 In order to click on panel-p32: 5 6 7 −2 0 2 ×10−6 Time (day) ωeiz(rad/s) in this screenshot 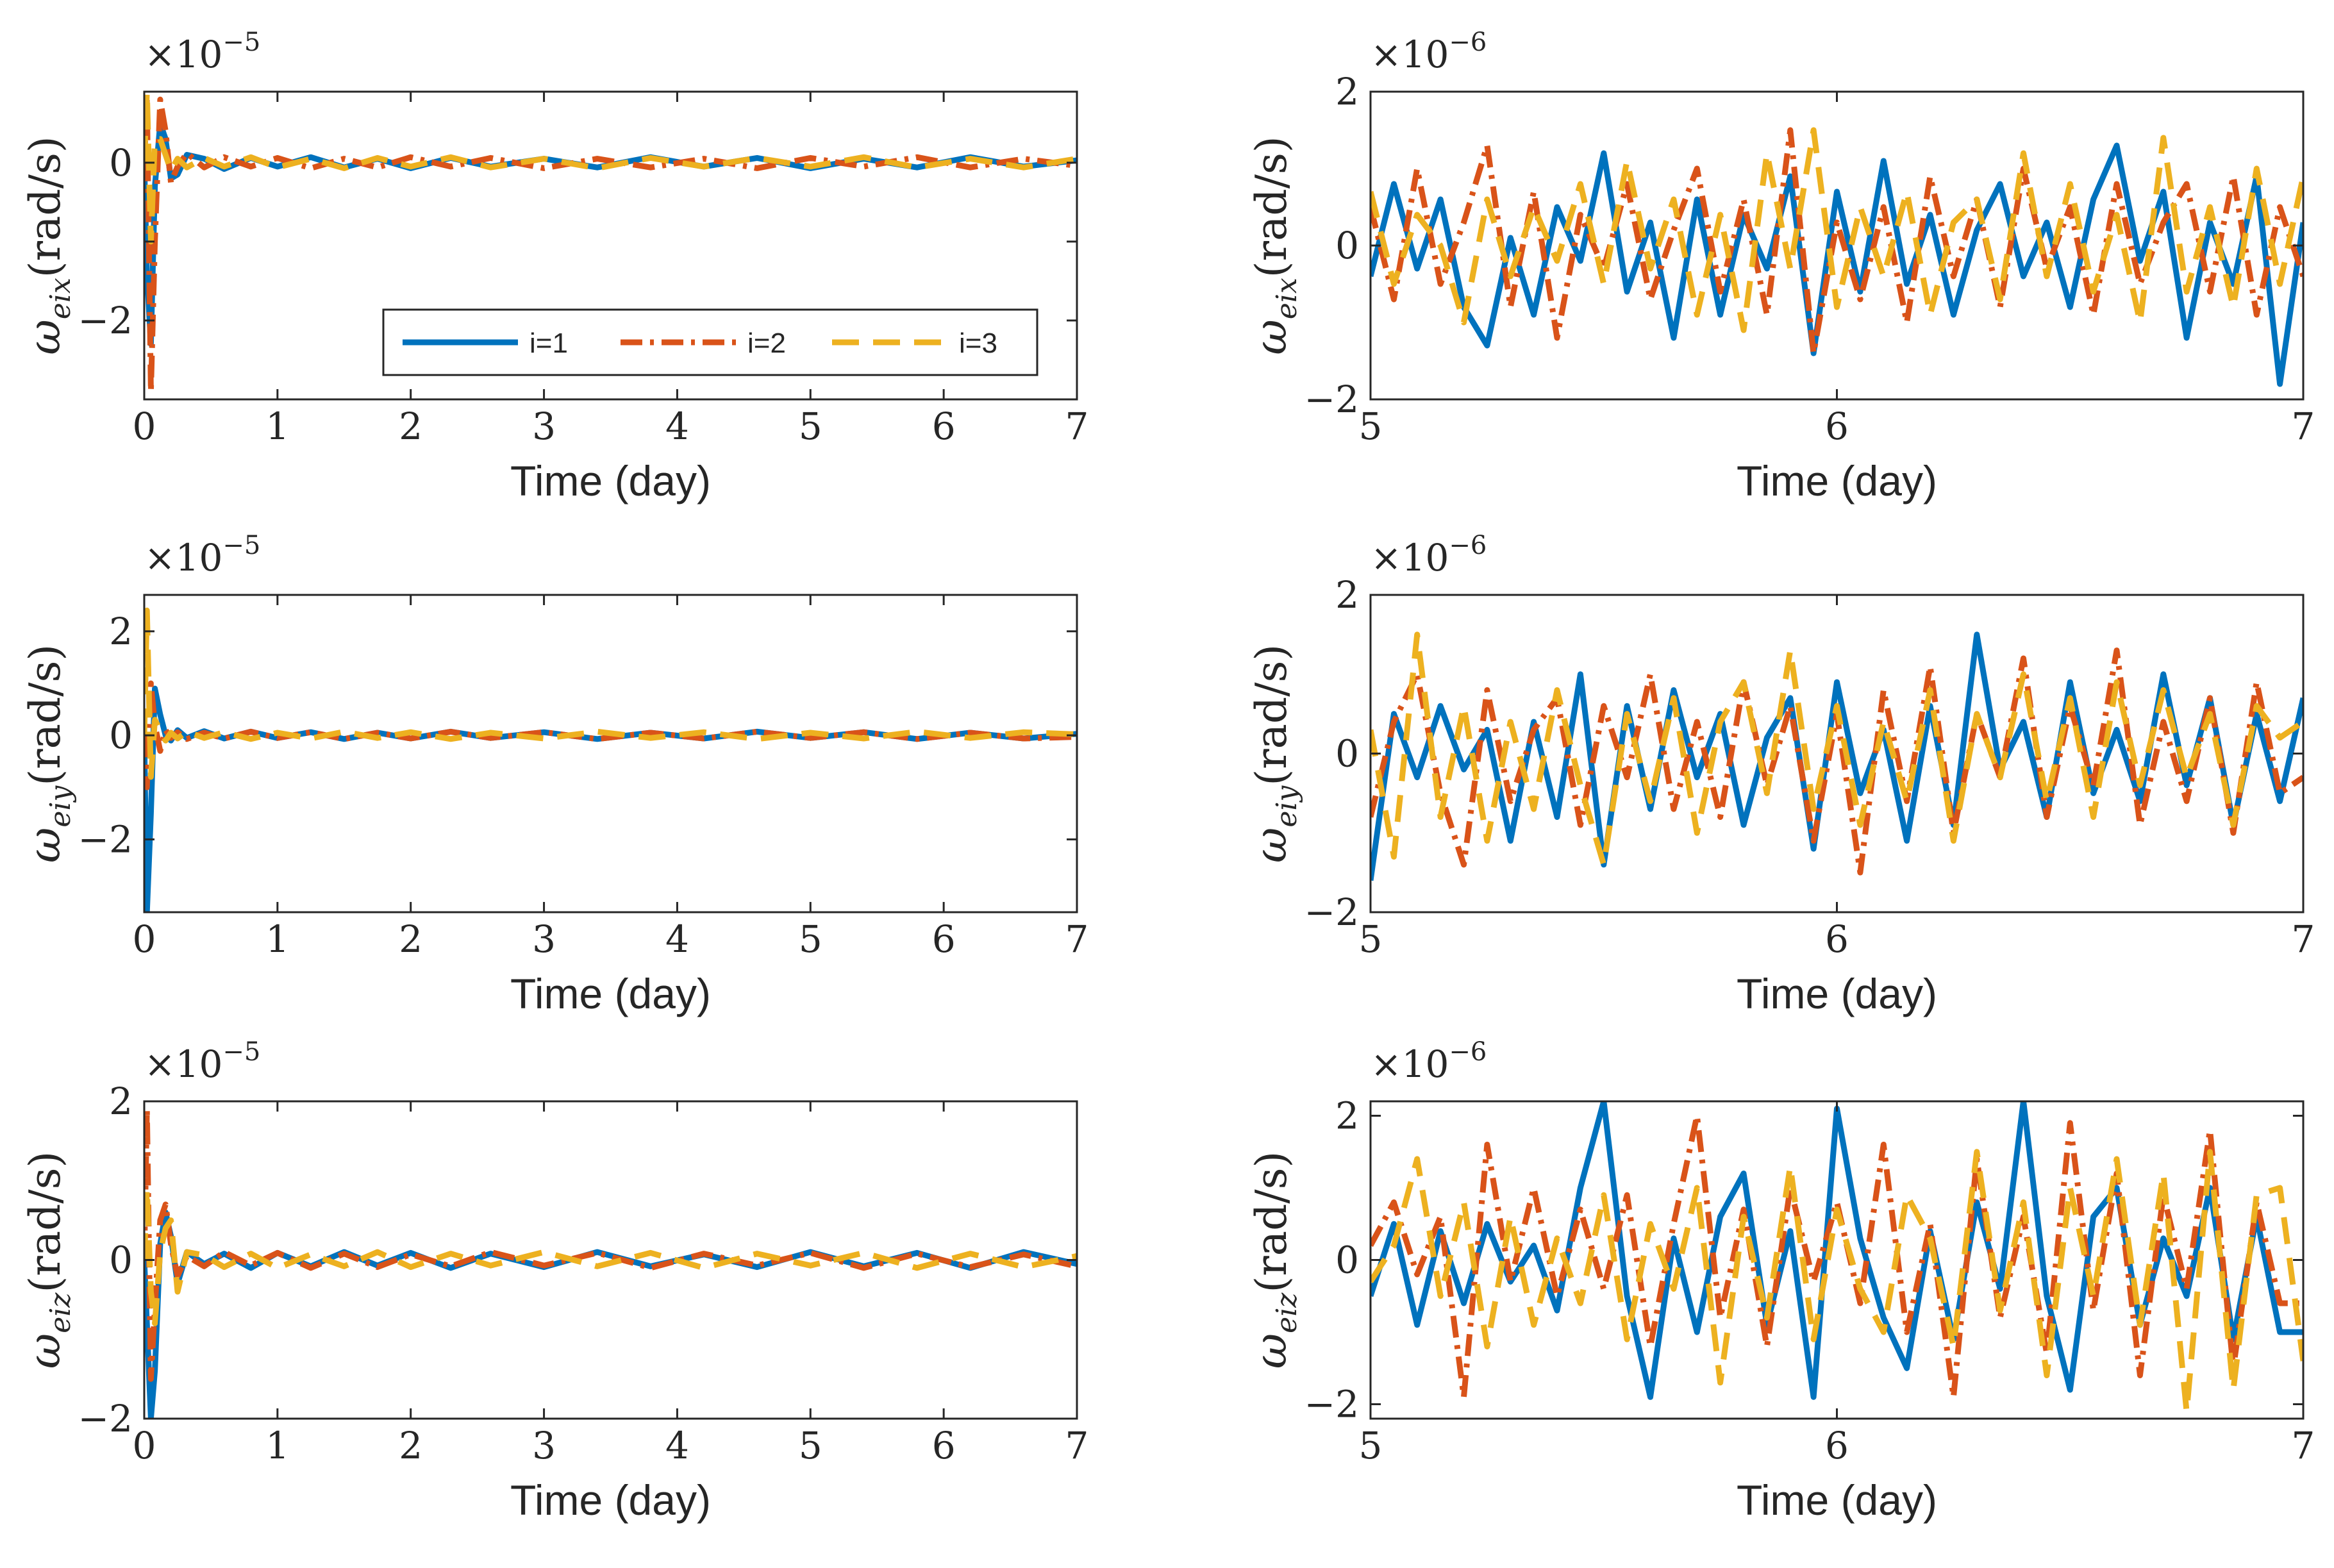, I will do `click(1781, 1280)`.